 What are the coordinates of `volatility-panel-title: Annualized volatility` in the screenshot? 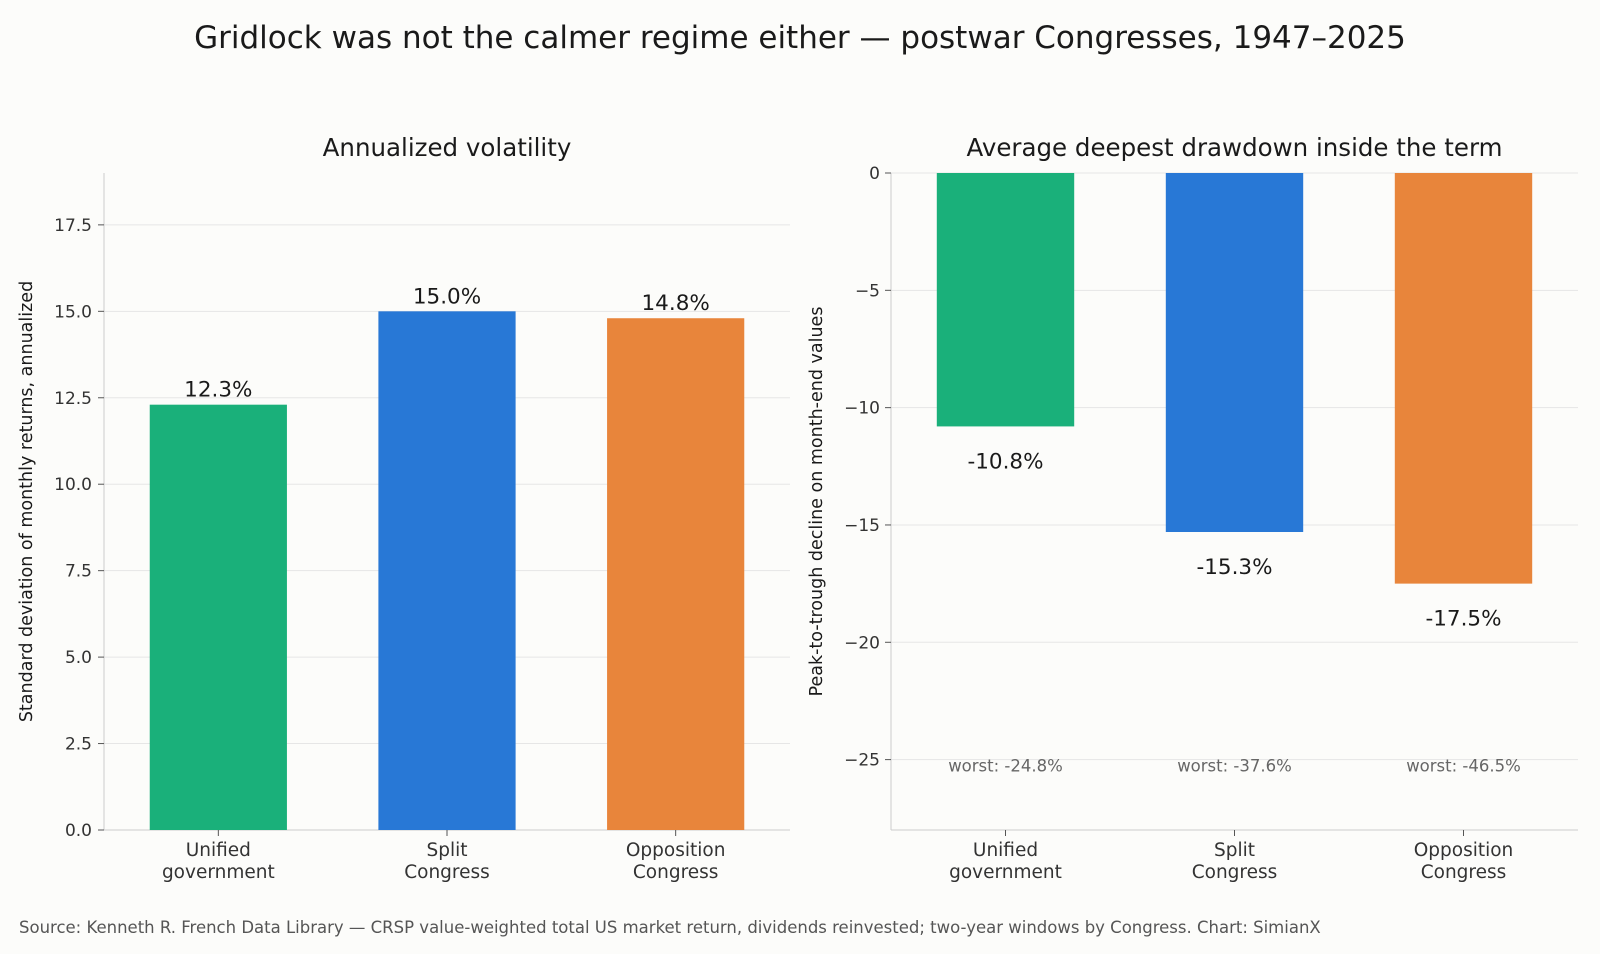 It's located at (447, 147).